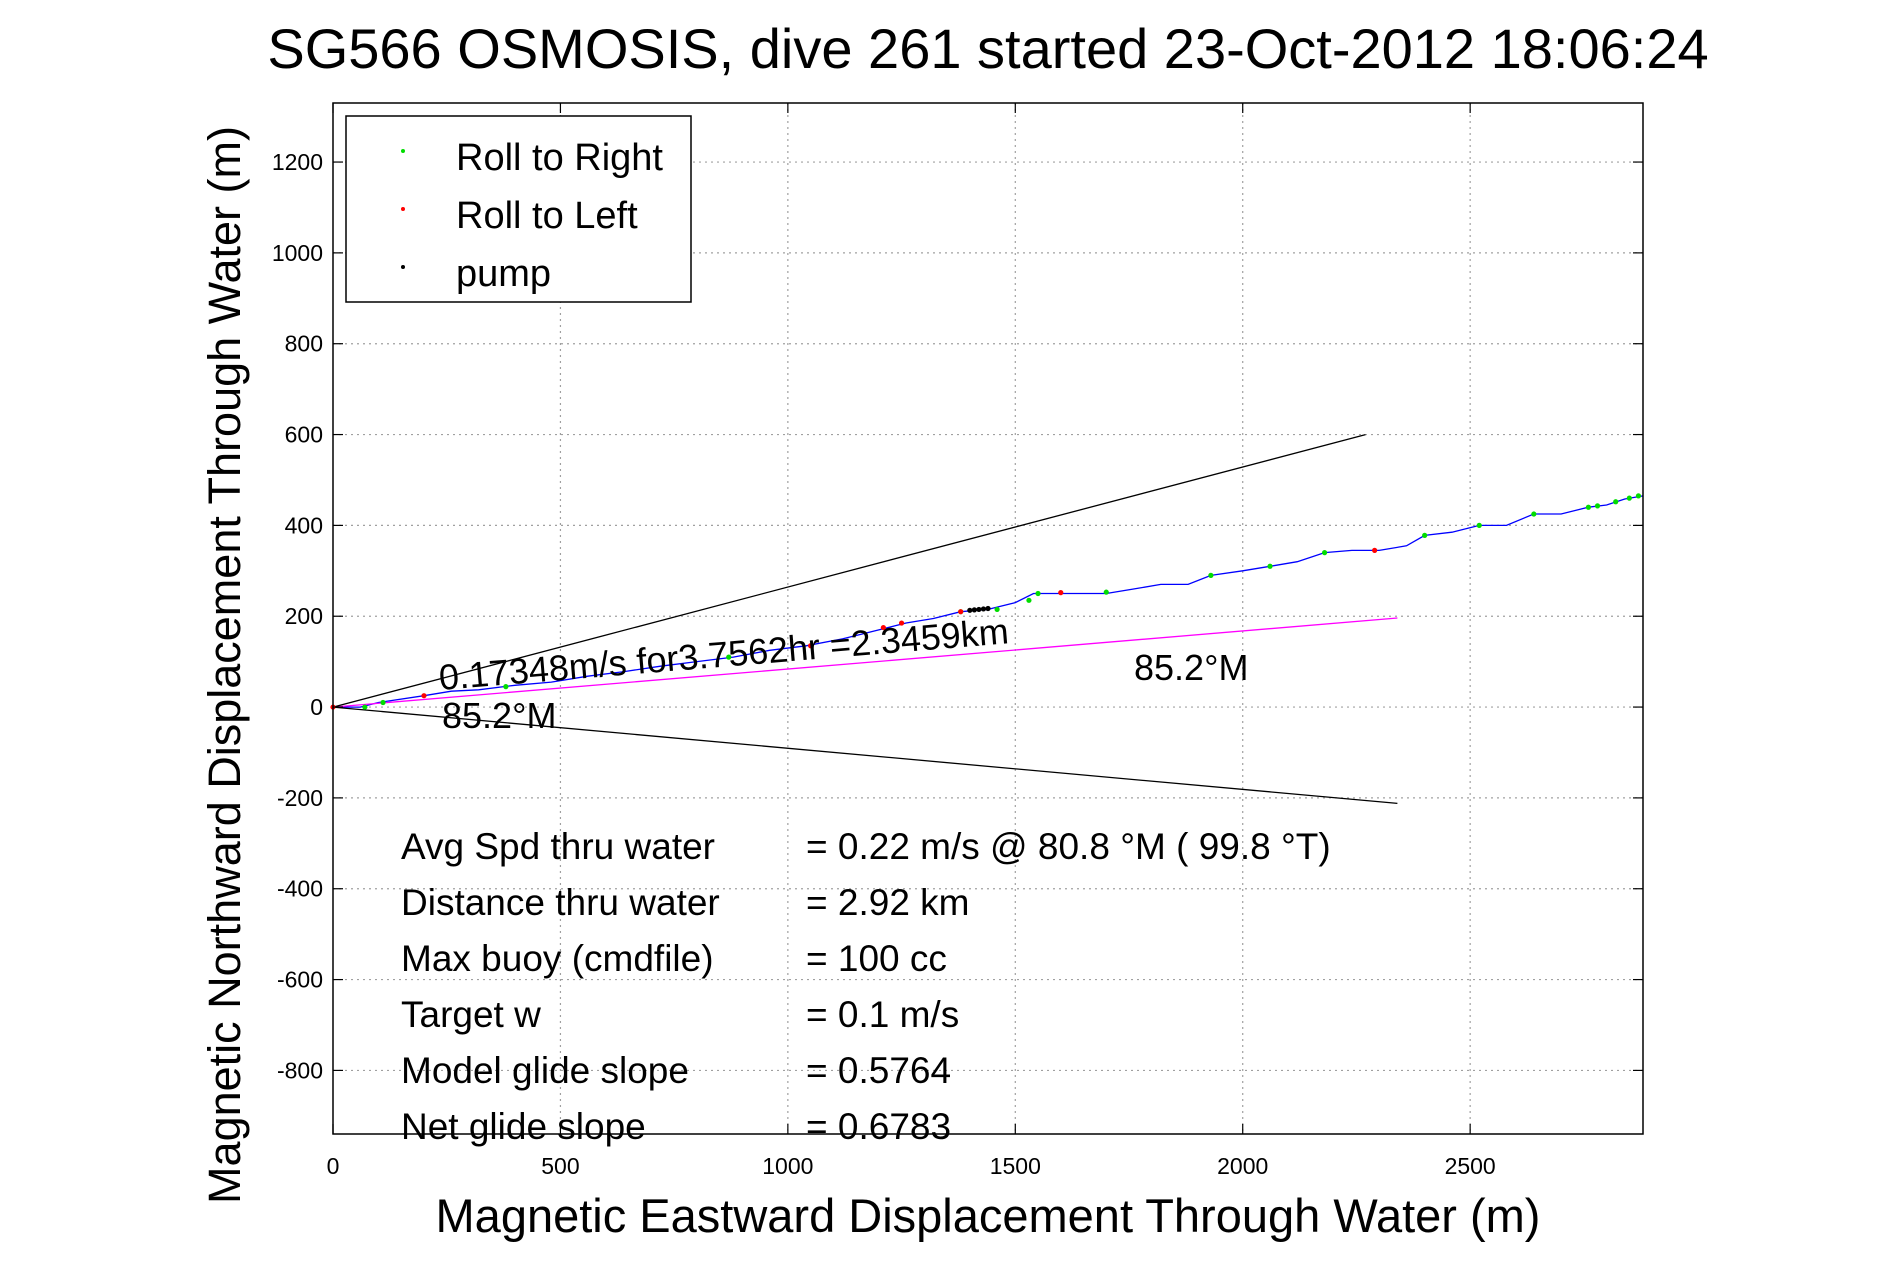 This screenshot has width=1891, height=1262. Describe the element at coordinates (1015, 1166) in the screenshot. I see `x-tick-label: 1500` at that location.